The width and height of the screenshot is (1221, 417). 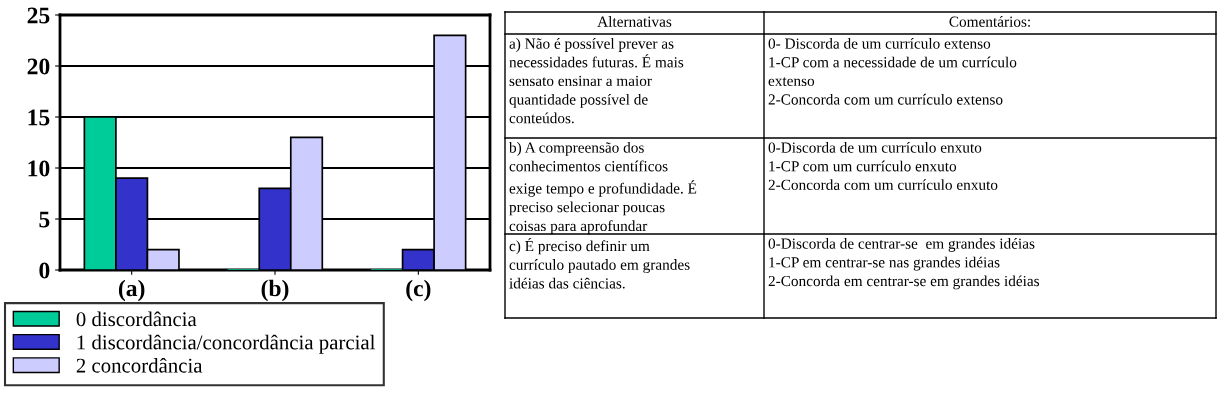 What do you see at coordinates (892, 71) in the screenshot?
I see `text: 0- Discorda de um currículo extenso 1-CP com a necessidade de um currículo extenso 2-Concorda com um currículo extenso` at bounding box center [892, 71].